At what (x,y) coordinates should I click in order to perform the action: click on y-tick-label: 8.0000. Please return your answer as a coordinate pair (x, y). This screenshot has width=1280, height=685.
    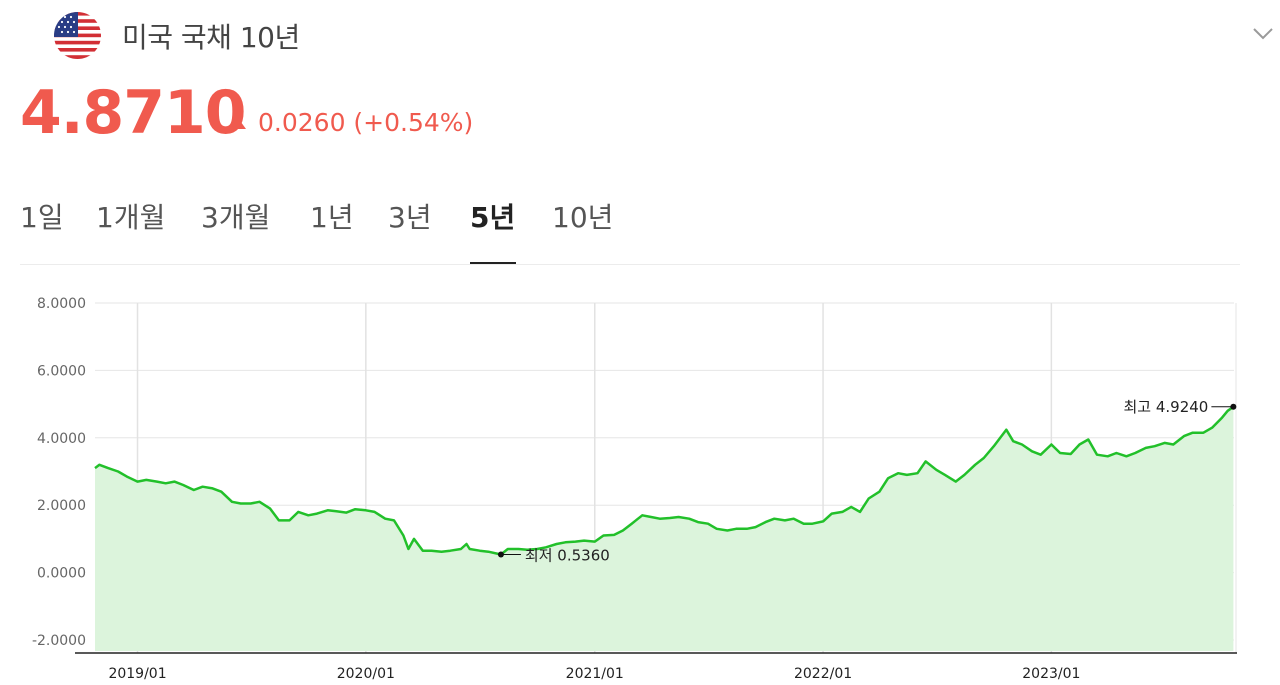
    Looking at the image, I should click on (61, 304).